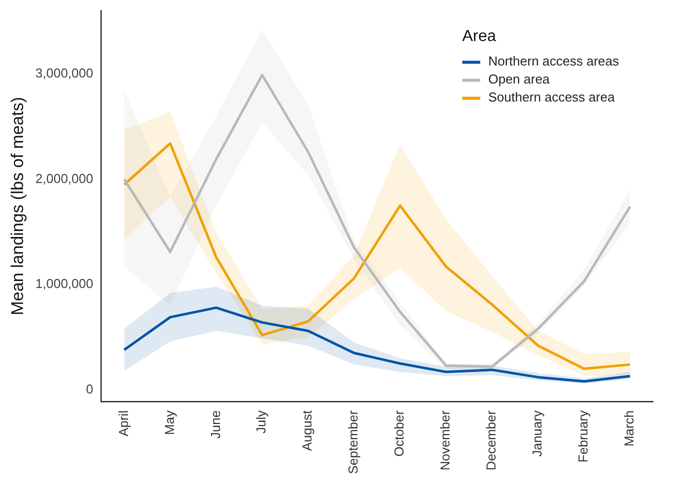  What do you see at coordinates (215, 424) in the screenshot?
I see `x-tick-label: June` at bounding box center [215, 424].